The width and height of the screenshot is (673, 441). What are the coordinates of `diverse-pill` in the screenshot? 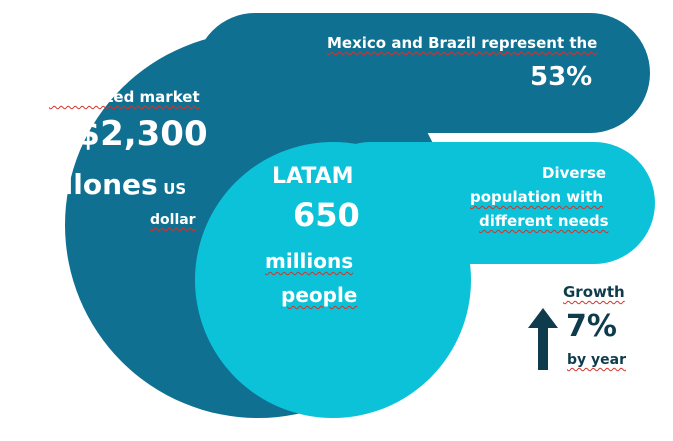 It's located at (482, 203).